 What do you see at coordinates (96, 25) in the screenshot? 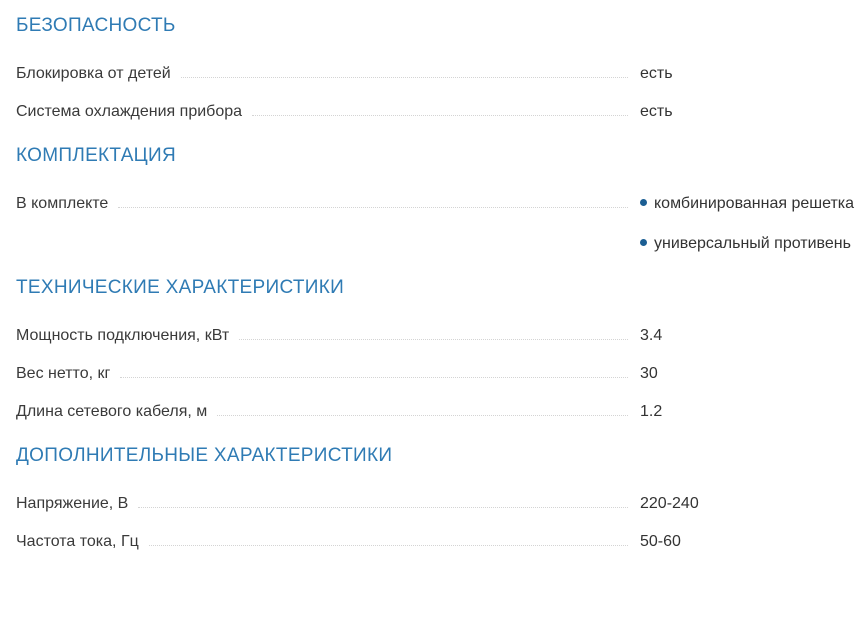
I see `section-title: БЕЗОПАСНОСТЬ` at bounding box center [96, 25].